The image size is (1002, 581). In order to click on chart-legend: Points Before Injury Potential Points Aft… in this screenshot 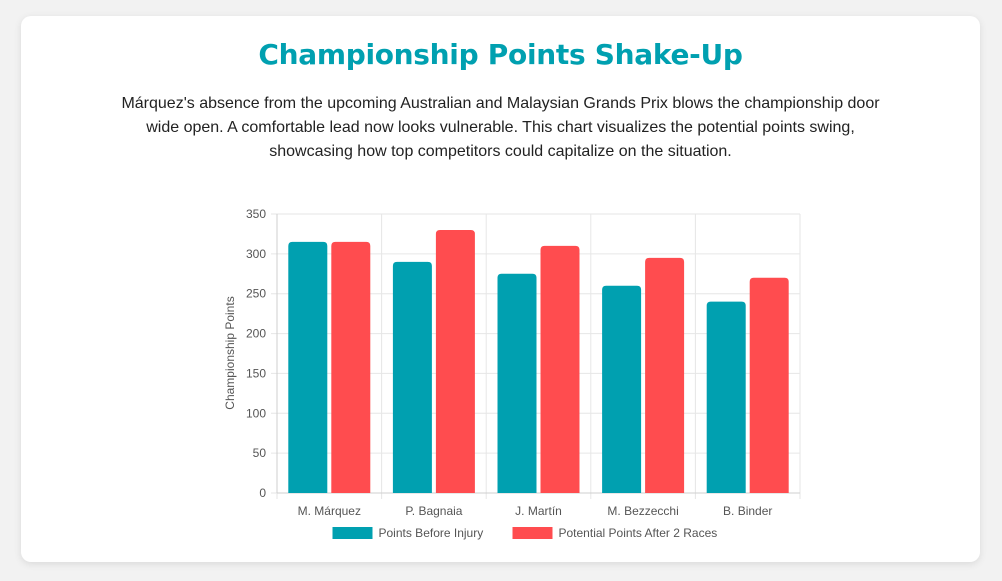, I will do `click(525, 533)`.